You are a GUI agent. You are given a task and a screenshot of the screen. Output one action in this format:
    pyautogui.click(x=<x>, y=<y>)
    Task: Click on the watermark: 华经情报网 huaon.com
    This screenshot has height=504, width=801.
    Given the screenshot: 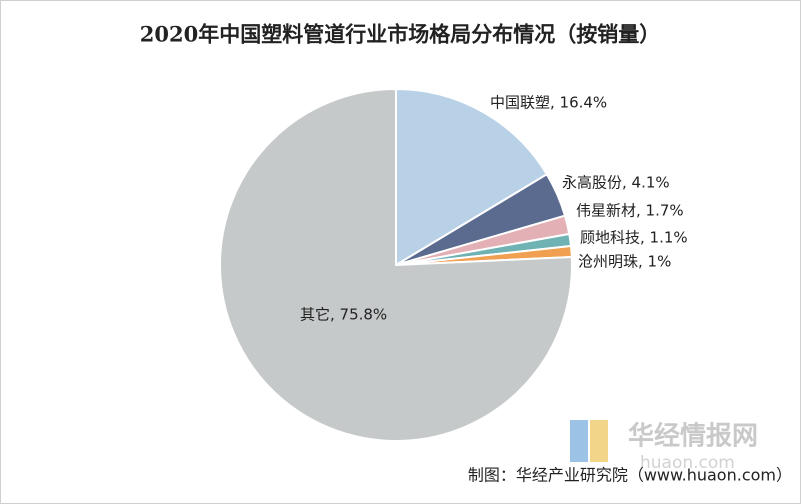 What is the action you would take?
    pyautogui.click(x=664, y=446)
    